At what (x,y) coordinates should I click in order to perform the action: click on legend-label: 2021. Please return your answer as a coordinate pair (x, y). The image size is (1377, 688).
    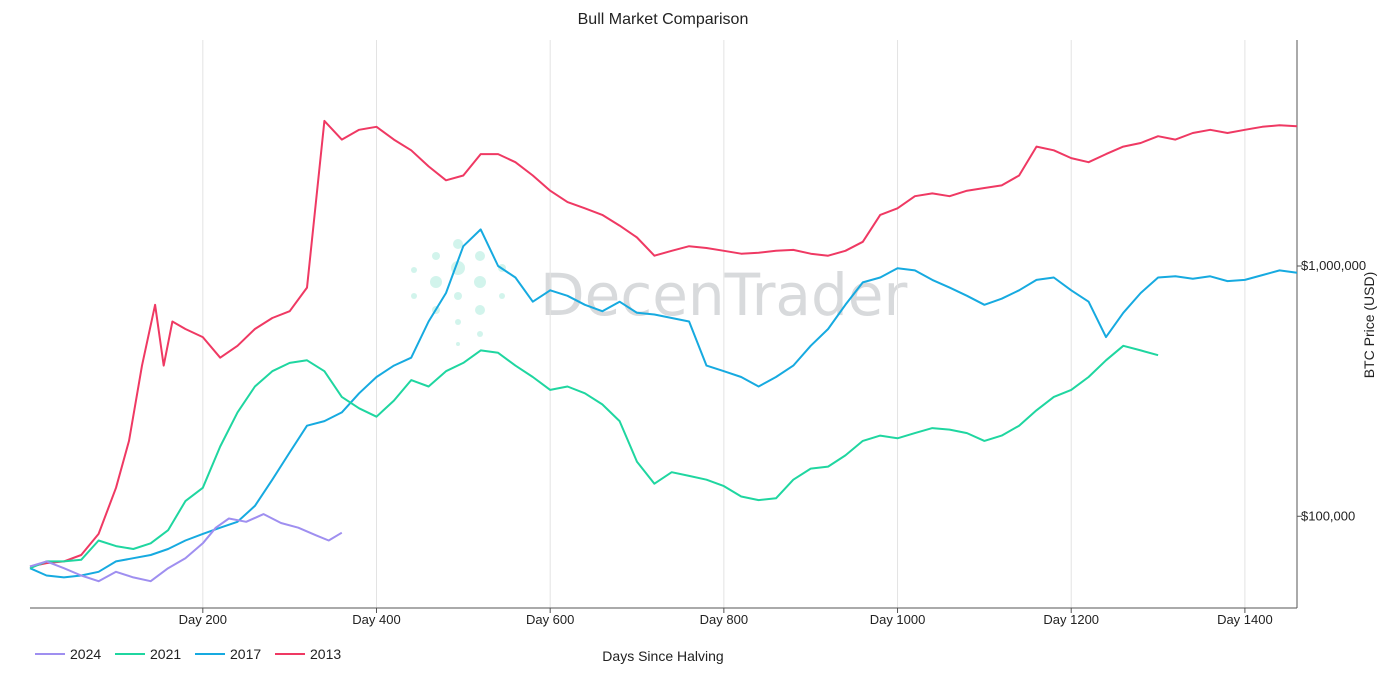
    Looking at the image, I should click on (165, 654).